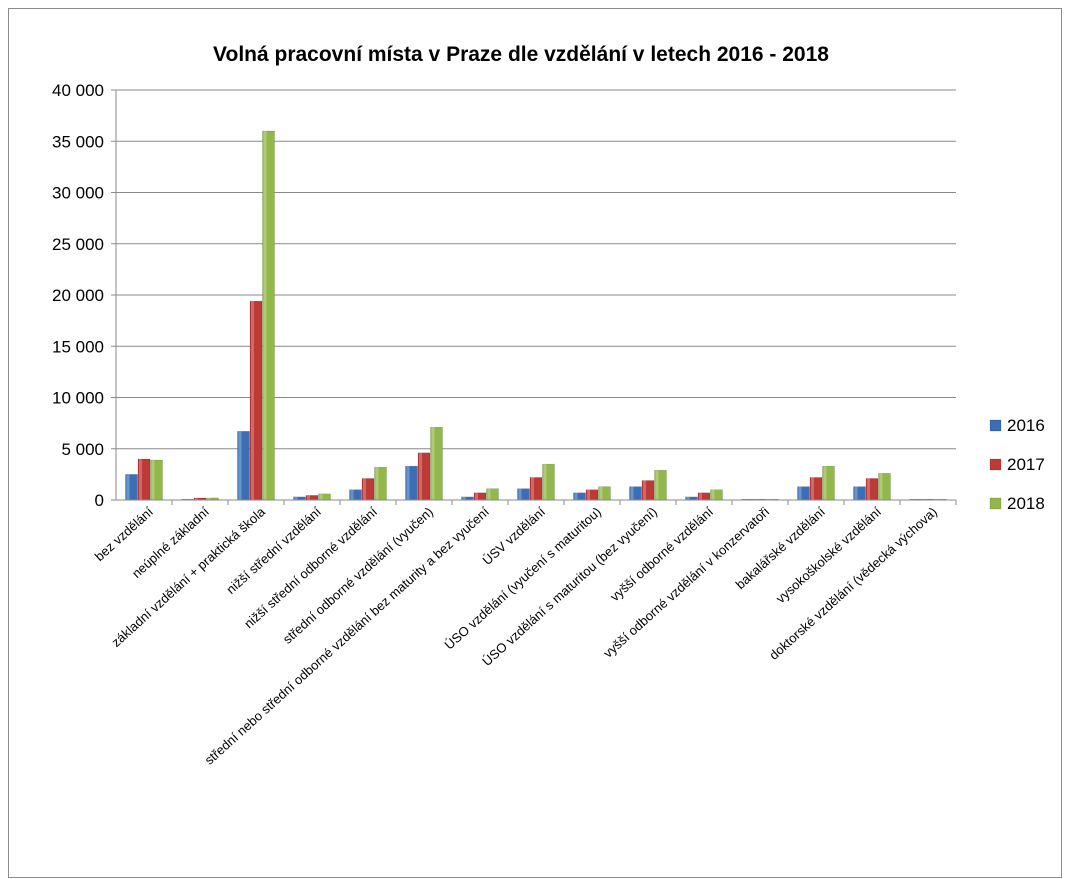 This screenshot has height=879, width=1069. Describe the element at coordinates (82, 449) in the screenshot. I see `y-tick-label: 5 000` at that location.